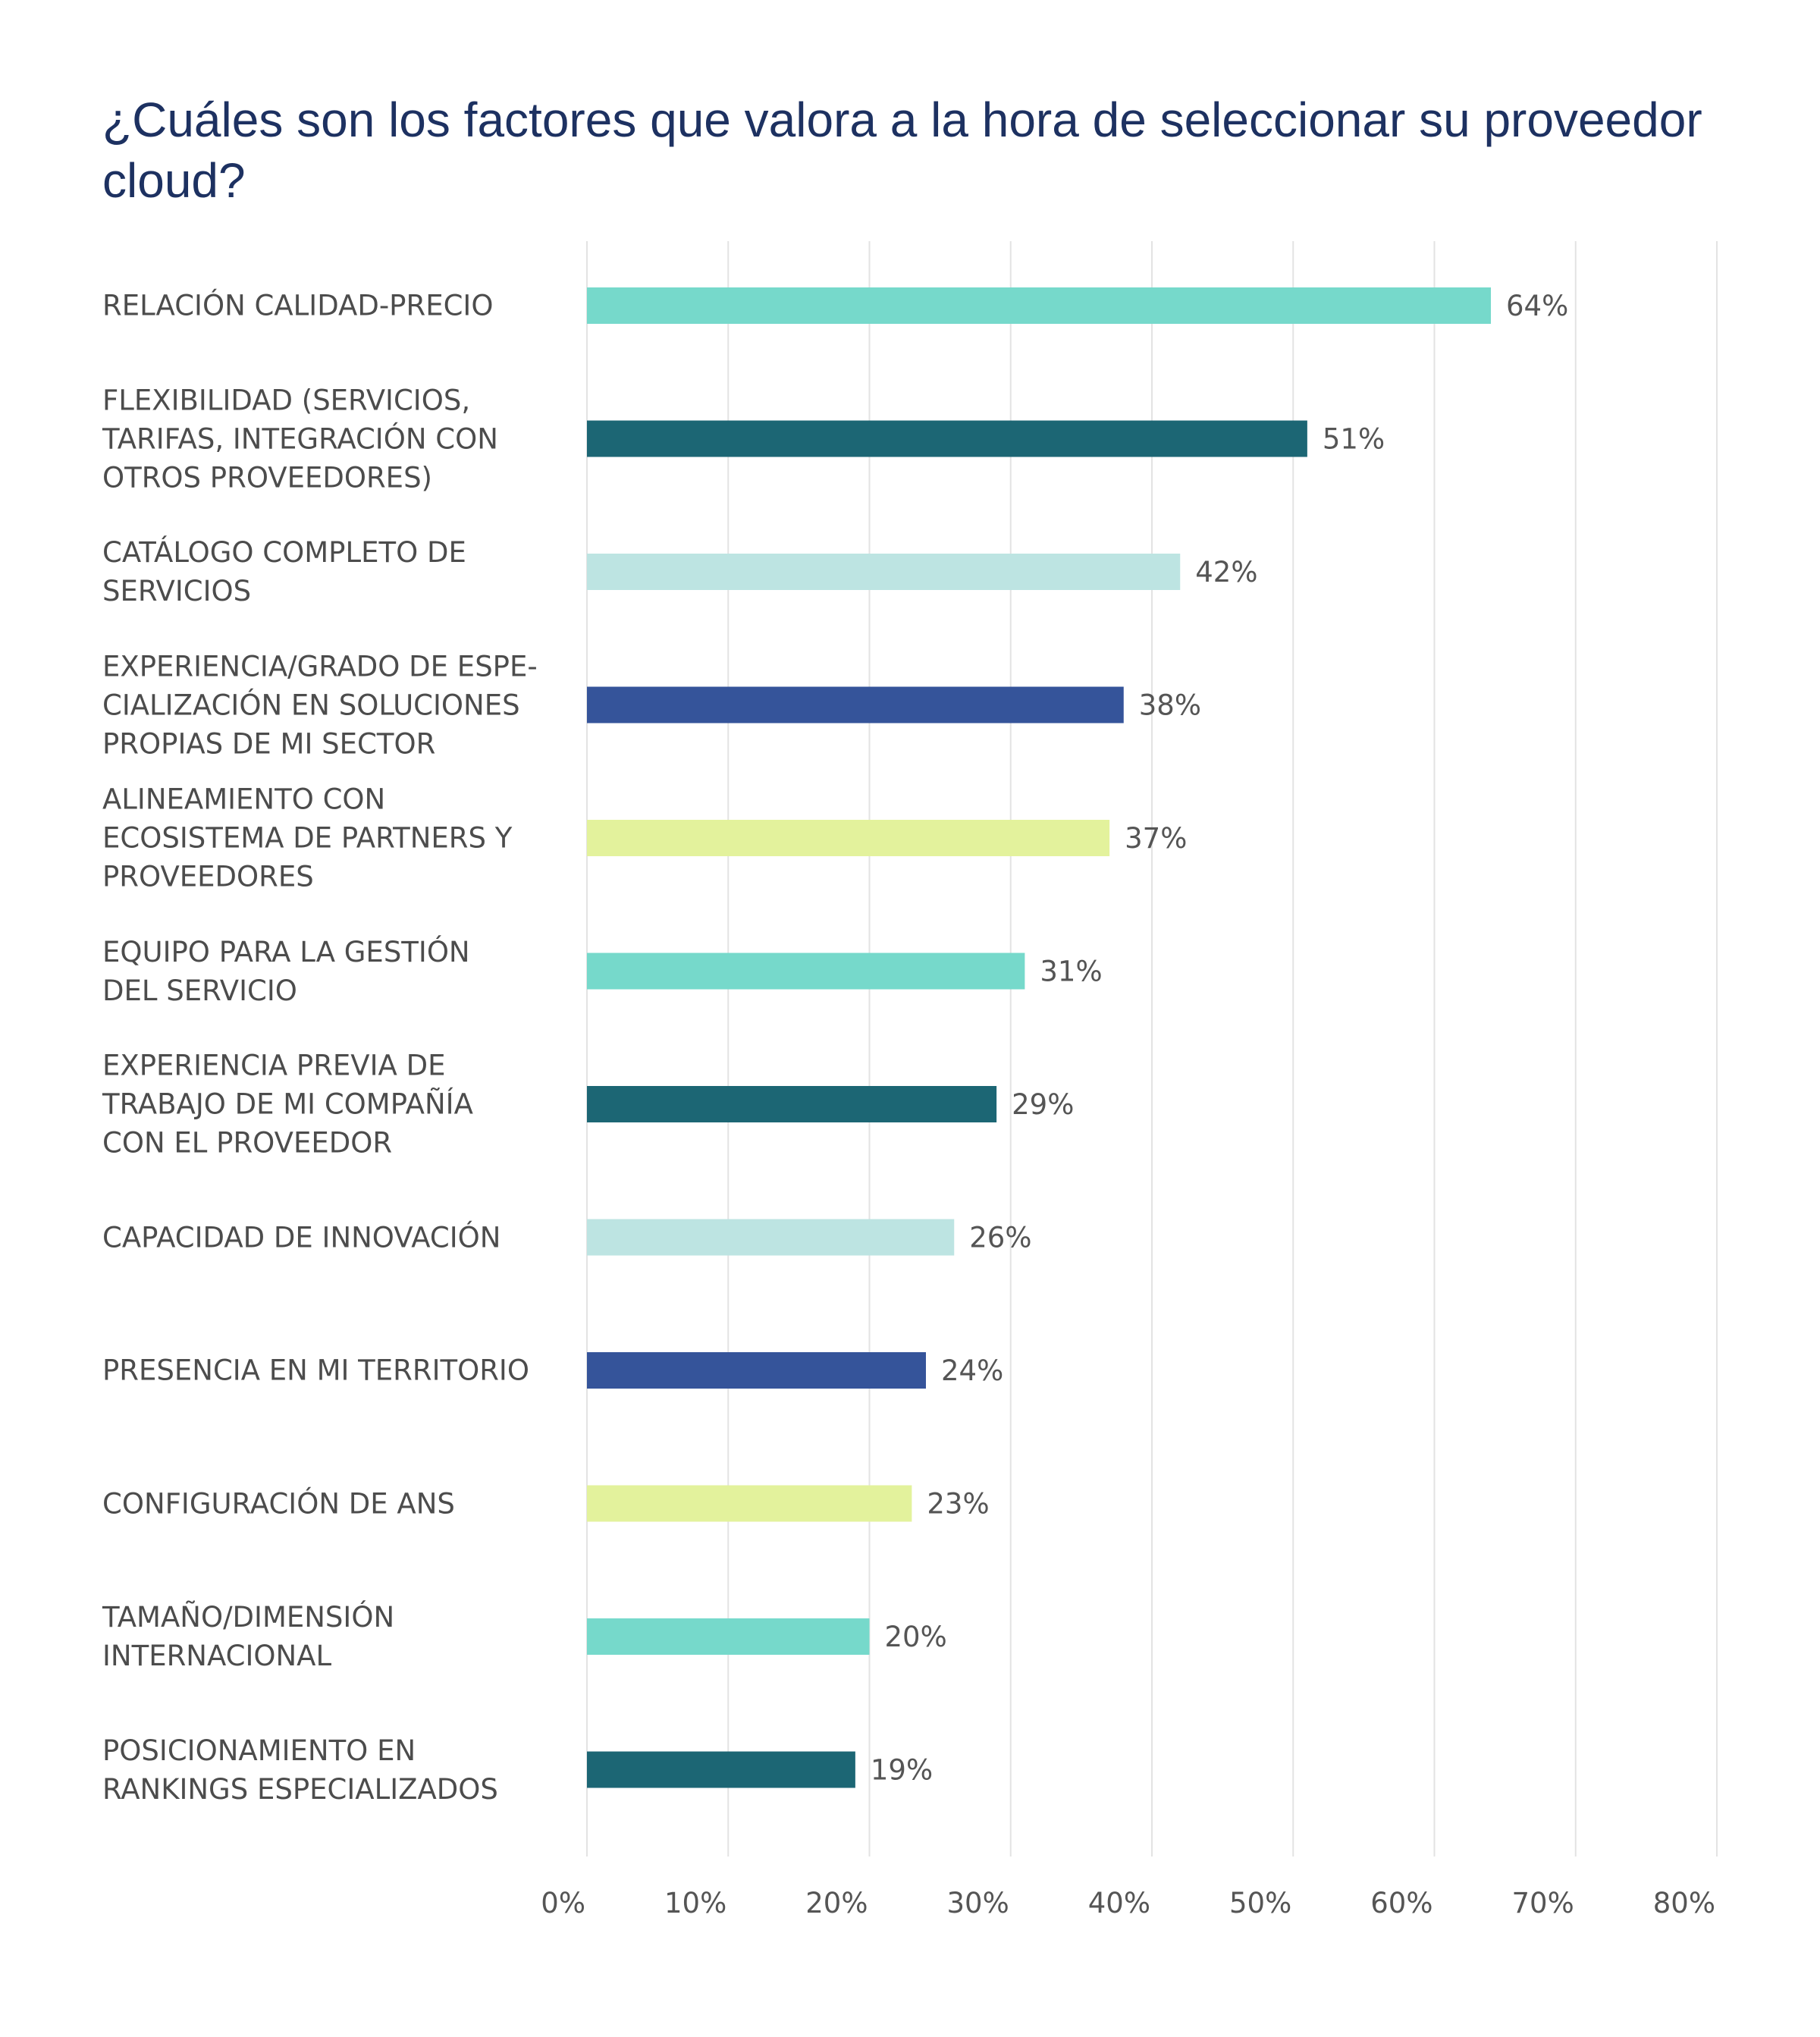  I want to click on x-tick-label: 20%, so click(836, 1903).